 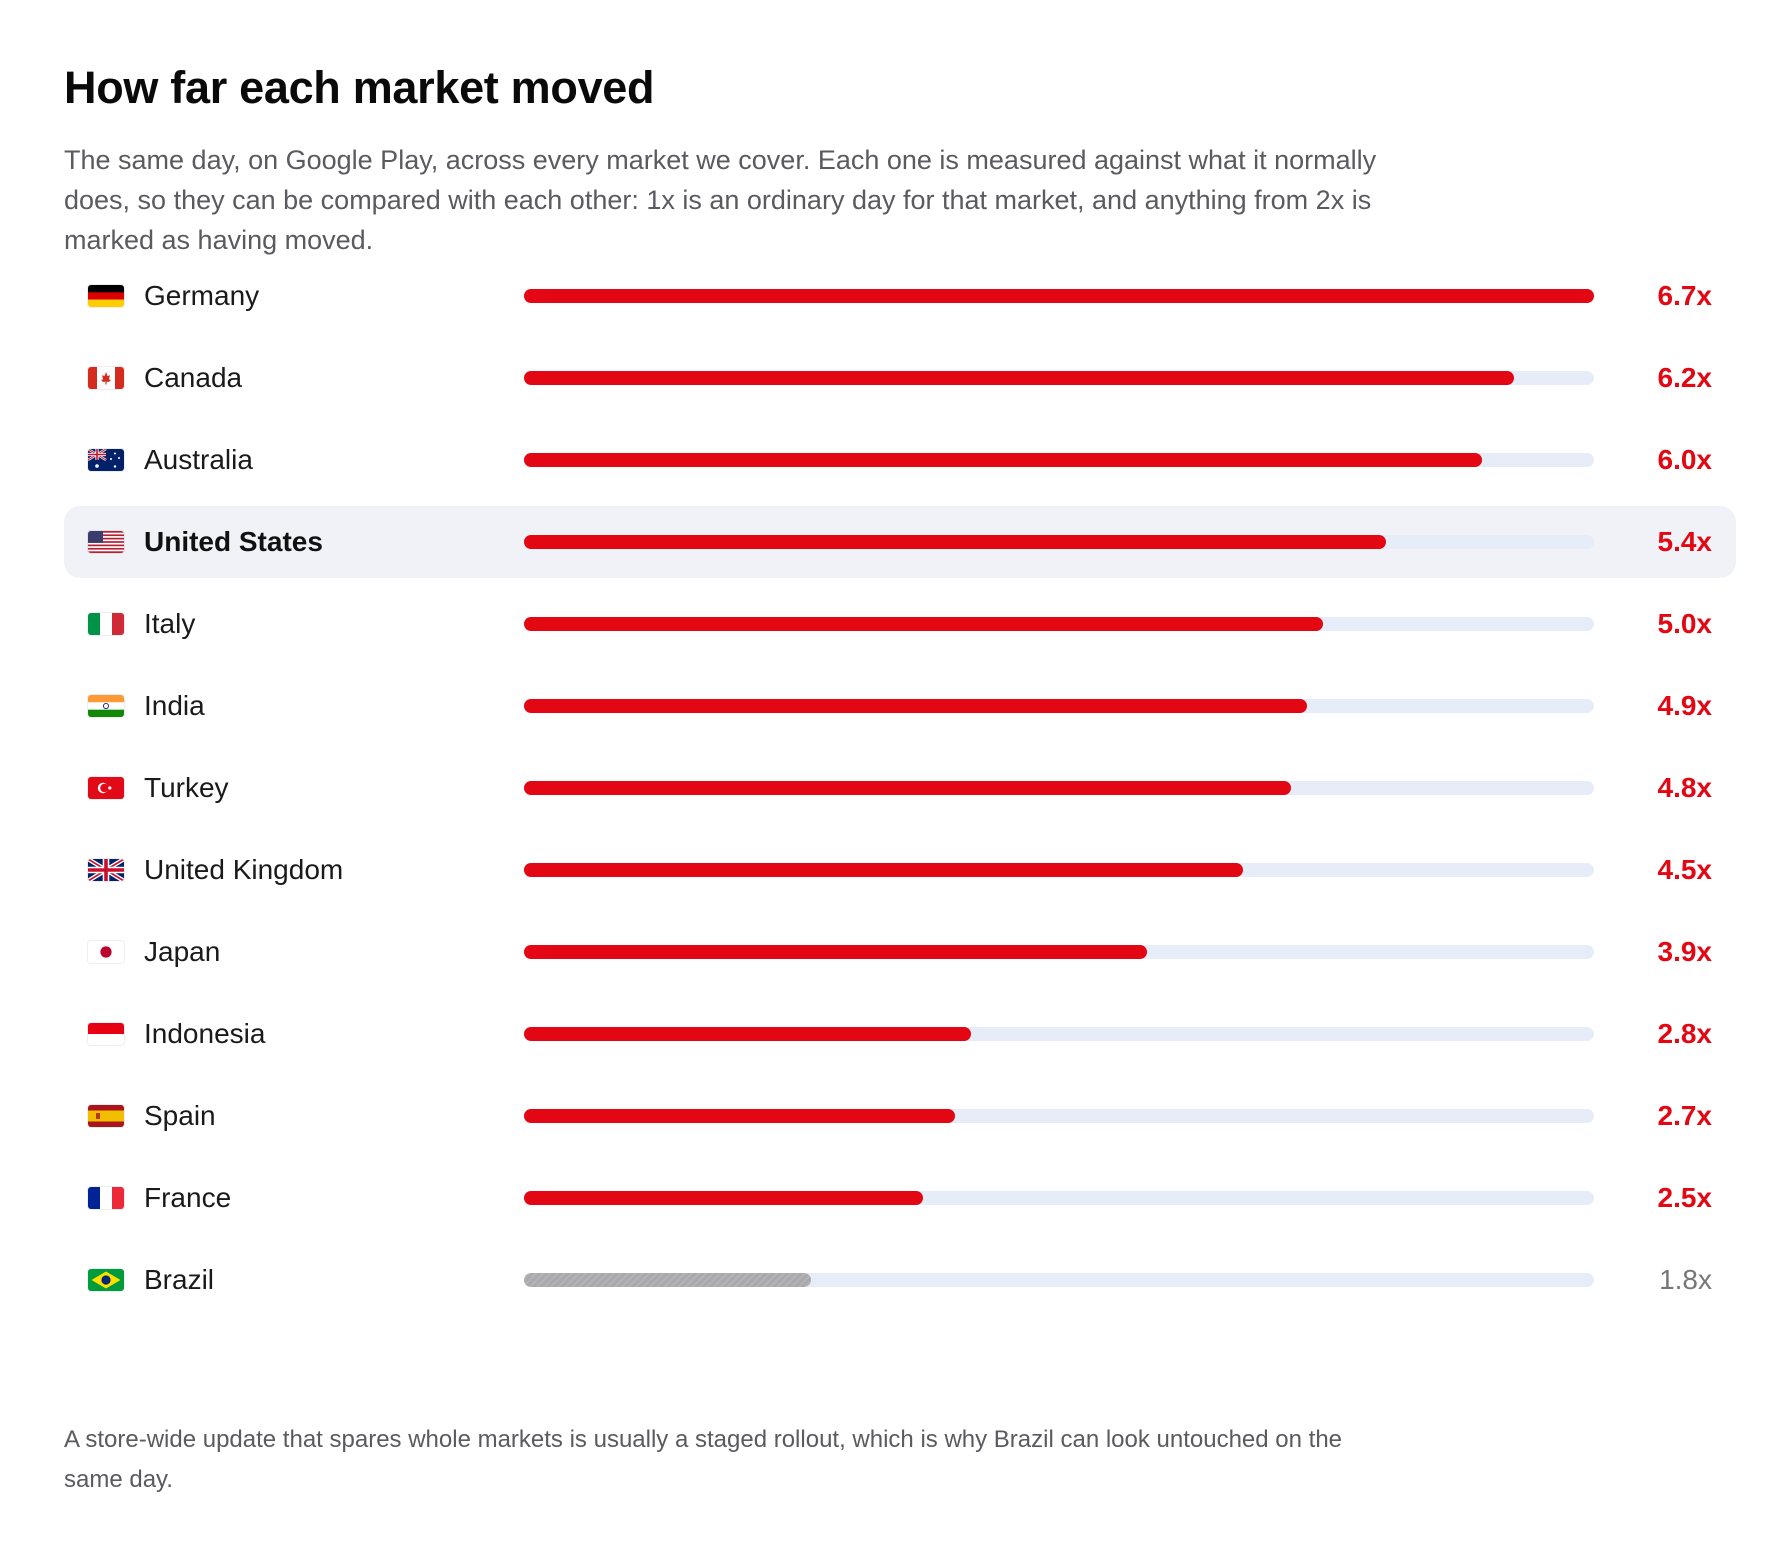 I want to click on category-label: Australia, so click(x=198, y=459).